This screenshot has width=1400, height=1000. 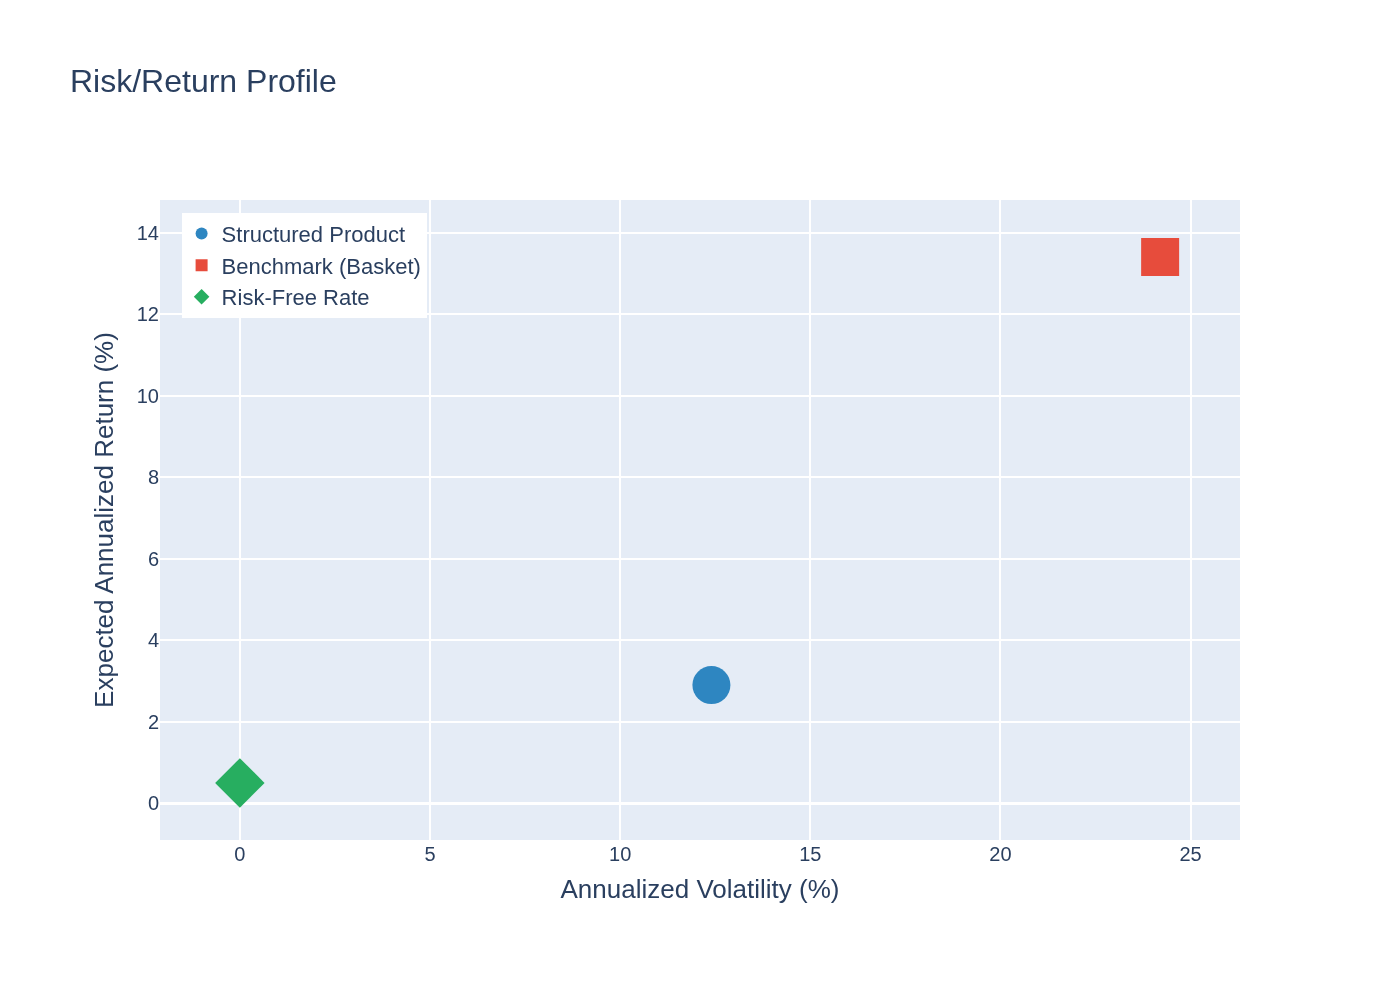 I want to click on y-tick-label: 0, so click(x=153, y=803).